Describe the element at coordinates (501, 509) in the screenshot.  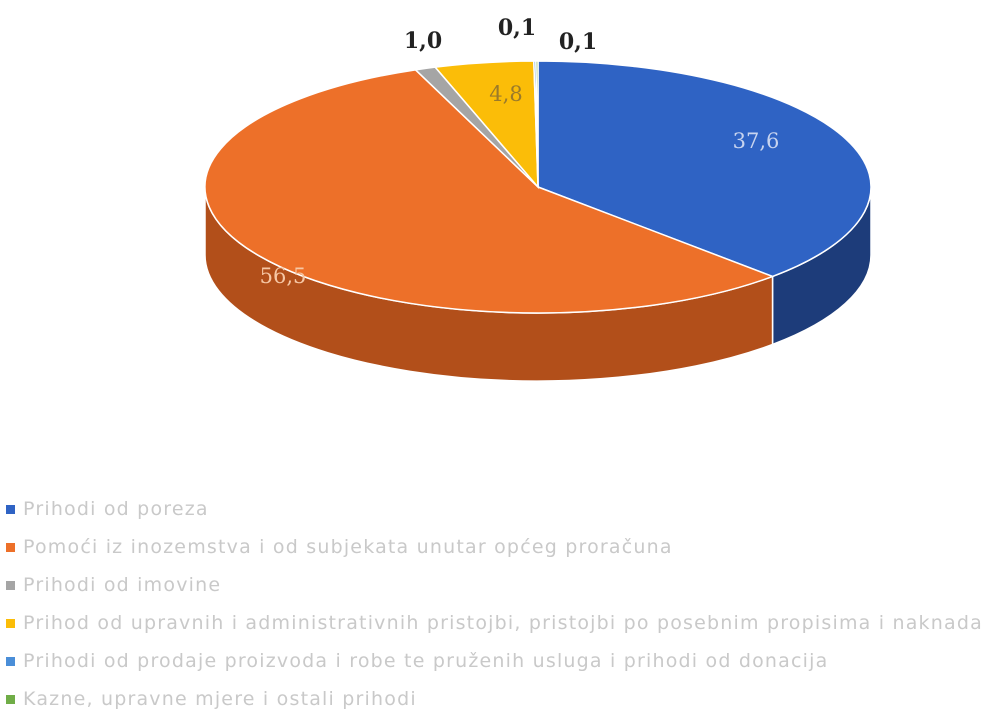
I see `legend-item: Prihodi od poreza` at that location.